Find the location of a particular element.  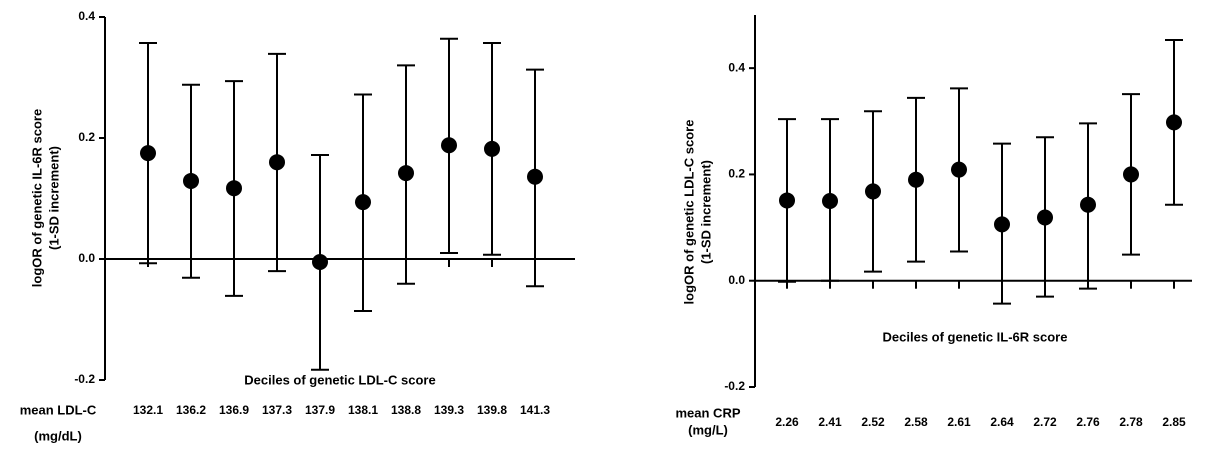

category-title: mean CRP is located at coordinates (707, 412).